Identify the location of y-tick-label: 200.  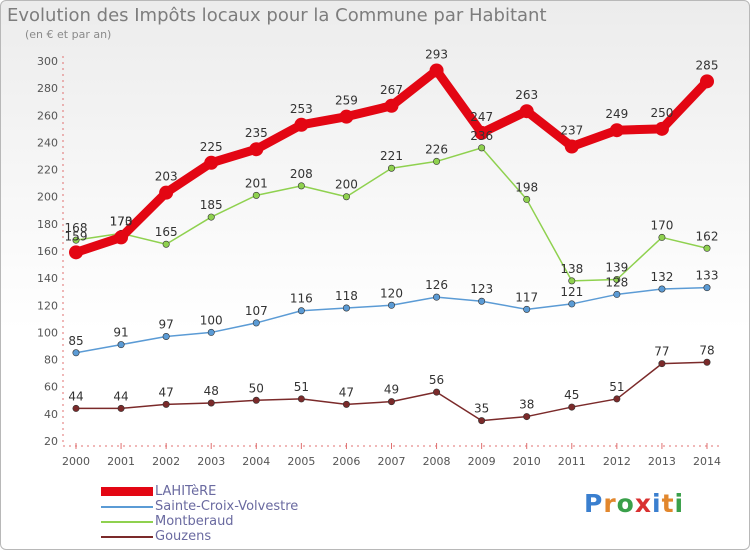
(47, 197).